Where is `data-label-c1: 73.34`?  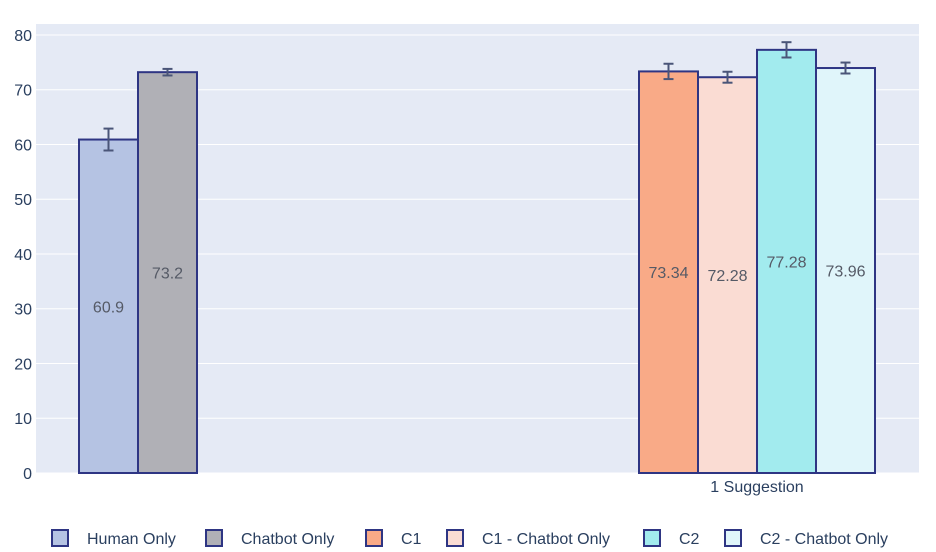
data-label-c1: 73.34 is located at coordinates (668, 273).